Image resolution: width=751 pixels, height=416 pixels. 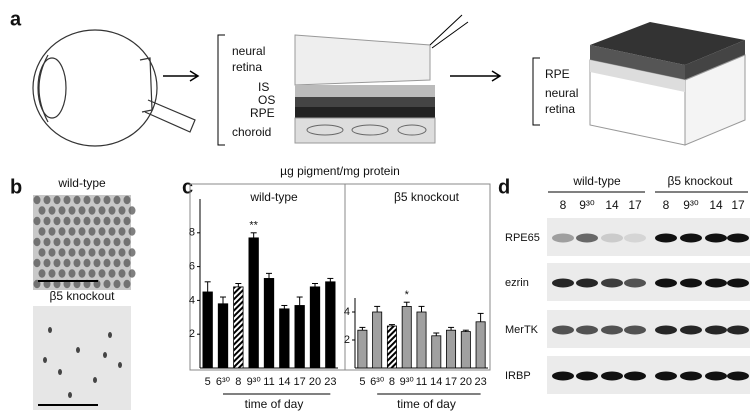 What do you see at coordinates (263, 87) in the screenshot?
I see `layer-label: IS` at bounding box center [263, 87].